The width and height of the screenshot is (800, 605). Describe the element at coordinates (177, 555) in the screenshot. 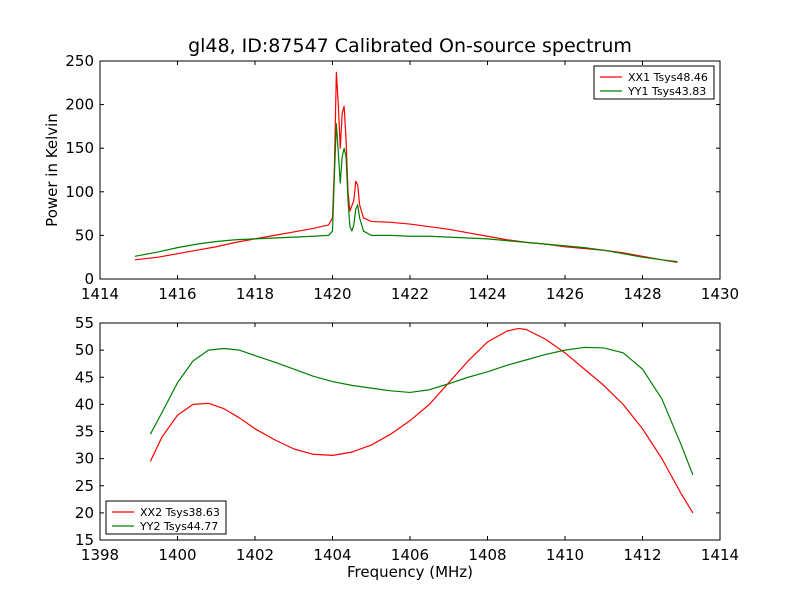

I see `panel-2-x-tick-label: 1400` at that location.